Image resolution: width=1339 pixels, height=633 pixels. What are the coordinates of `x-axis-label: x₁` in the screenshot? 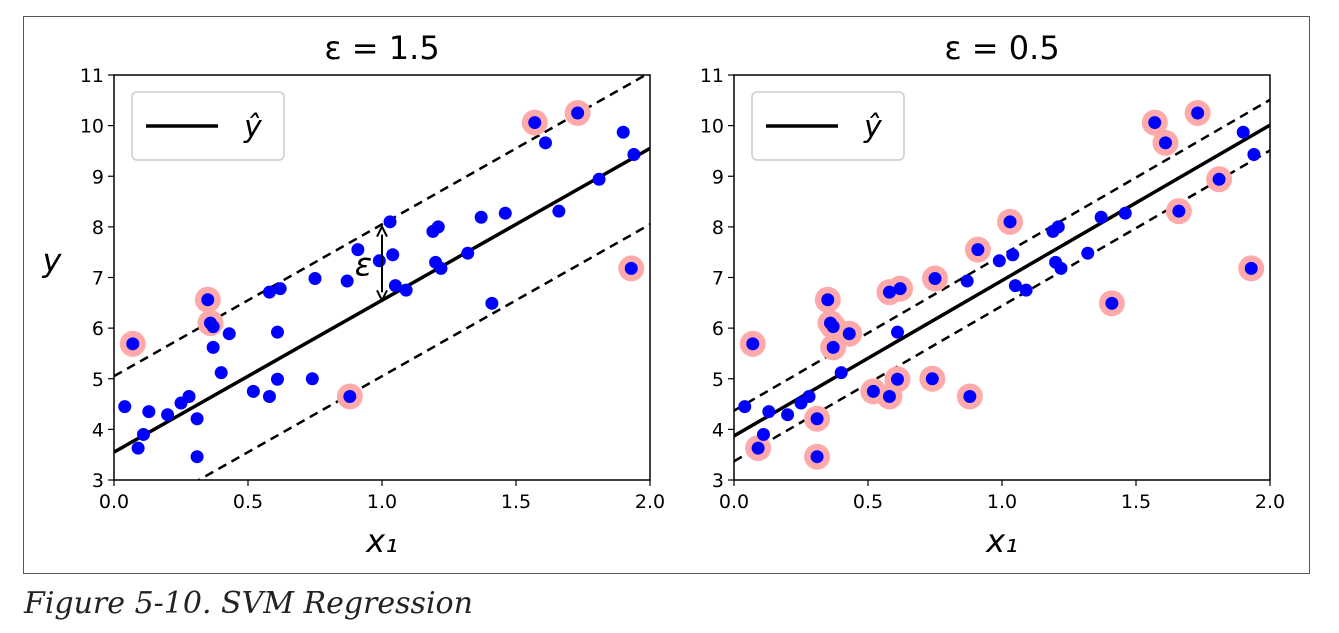 It's located at (1001, 541).